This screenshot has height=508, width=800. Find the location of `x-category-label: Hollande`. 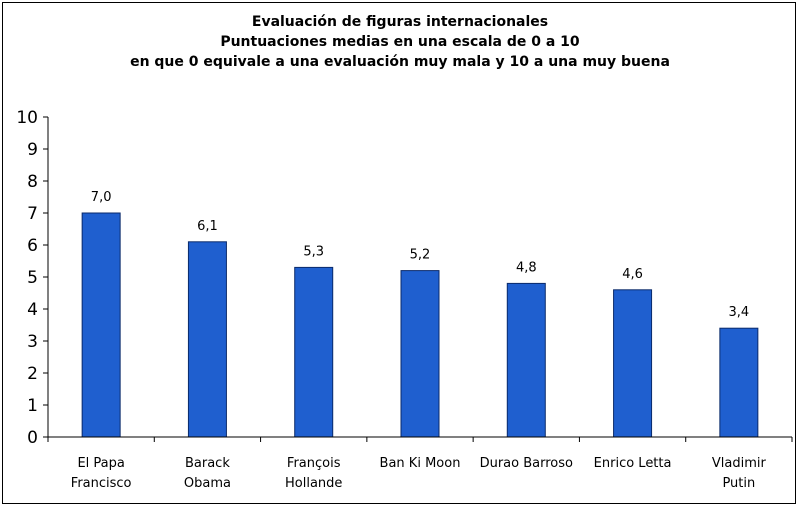

x-category-label: Hollande is located at coordinates (313, 483).